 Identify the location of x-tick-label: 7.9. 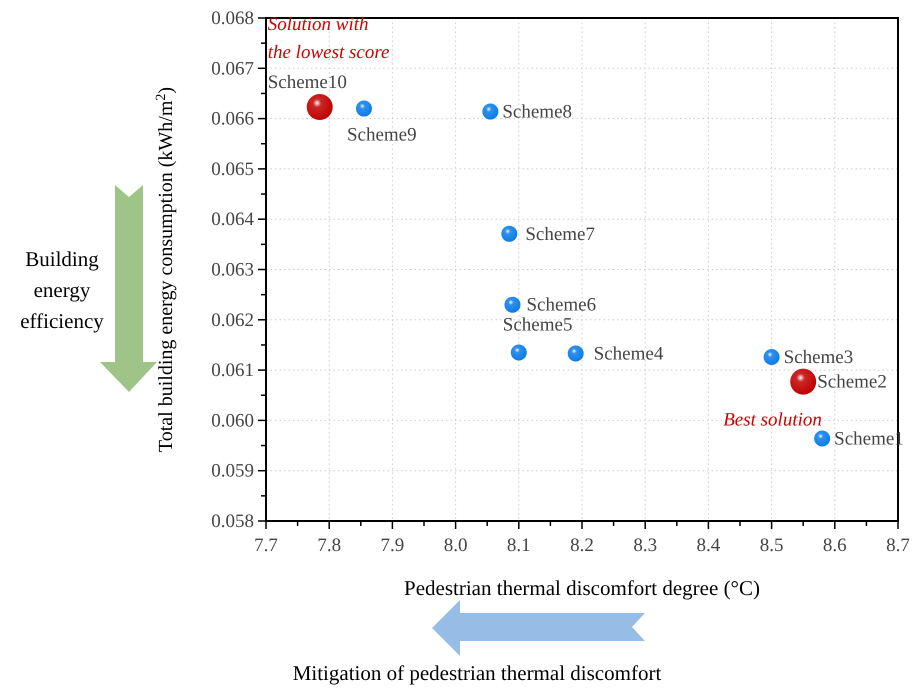
(392, 545).